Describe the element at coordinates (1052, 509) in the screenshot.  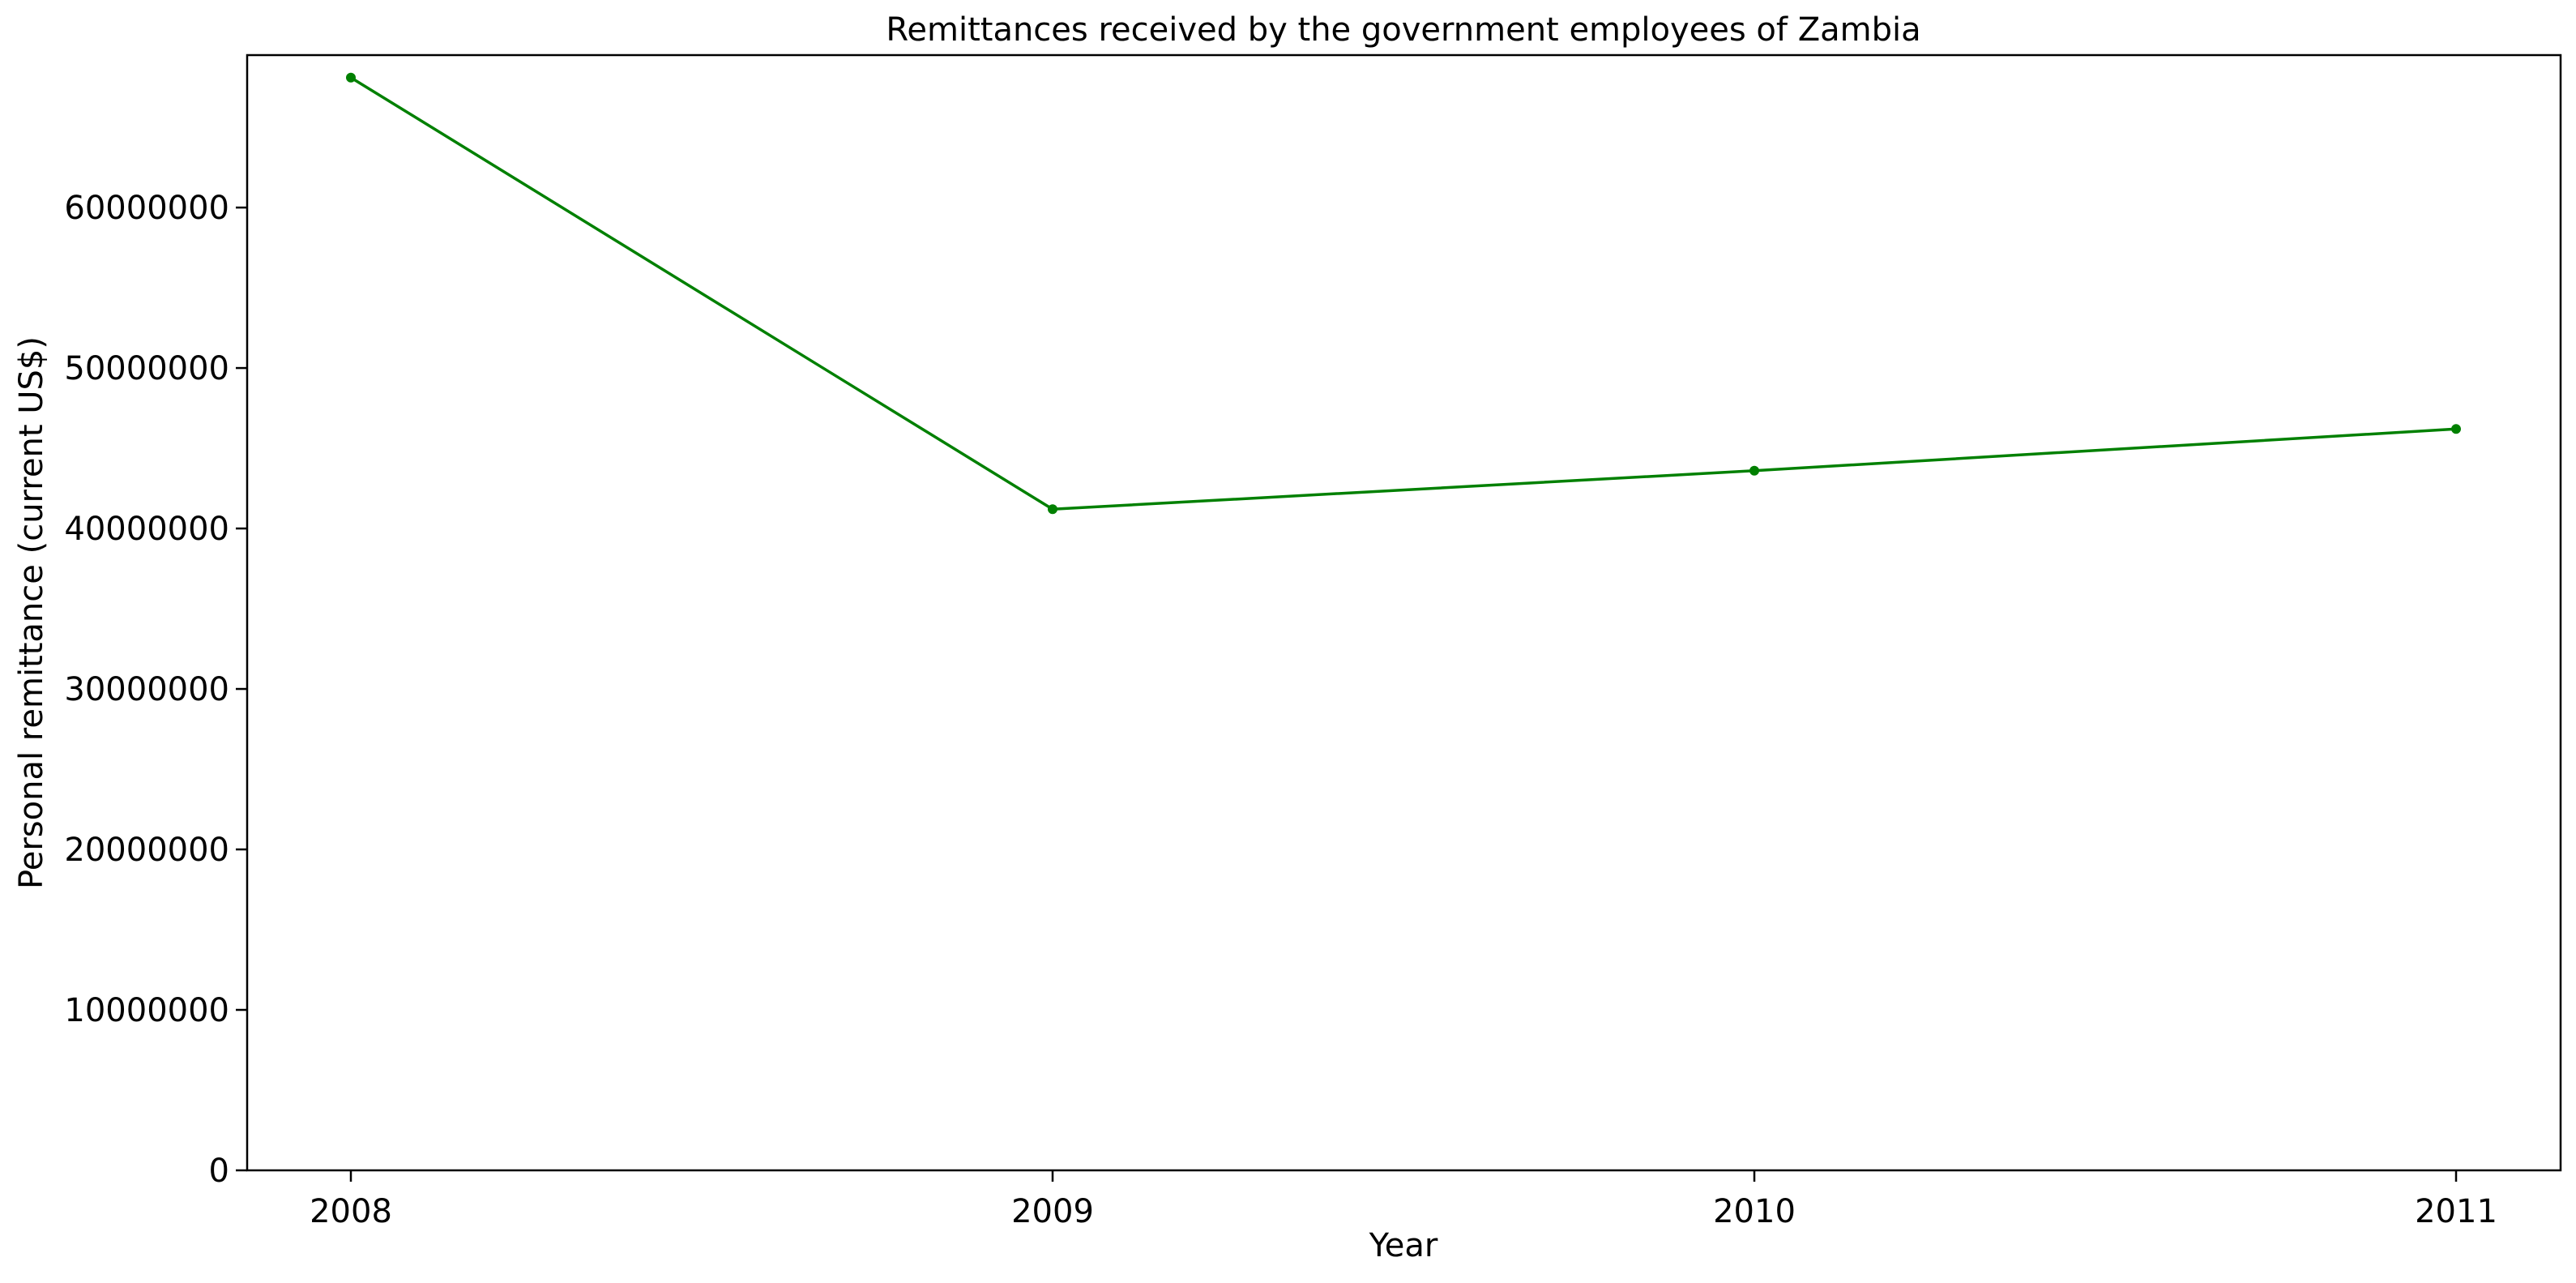
I see `data-point-2009` at that location.